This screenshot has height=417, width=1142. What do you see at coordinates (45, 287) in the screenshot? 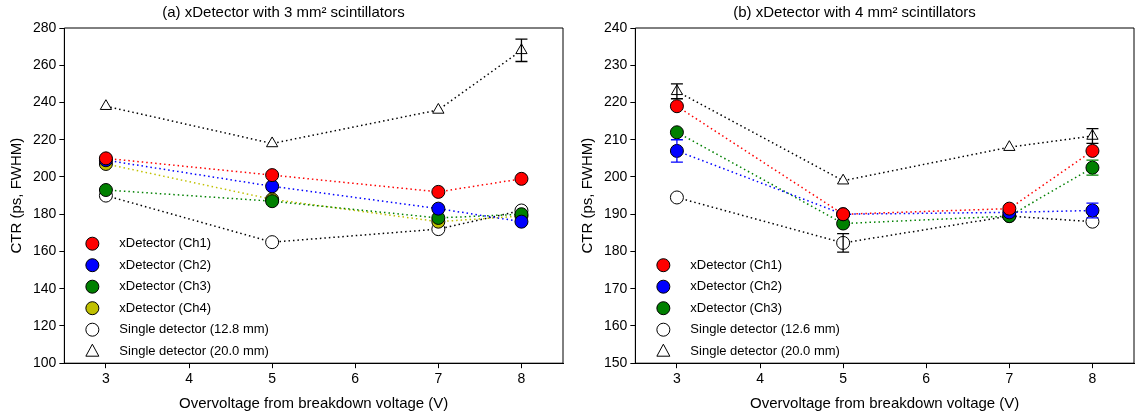
I see `y-tick-label: 140` at bounding box center [45, 287].